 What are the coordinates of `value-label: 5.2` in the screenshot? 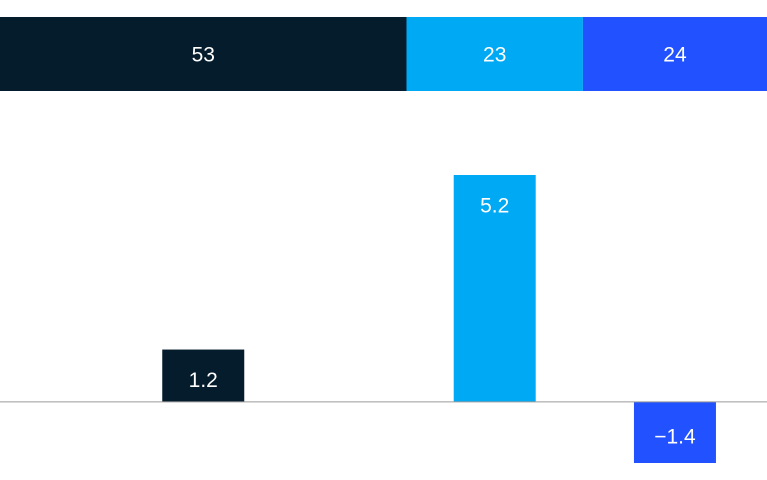 It's located at (494, 206).